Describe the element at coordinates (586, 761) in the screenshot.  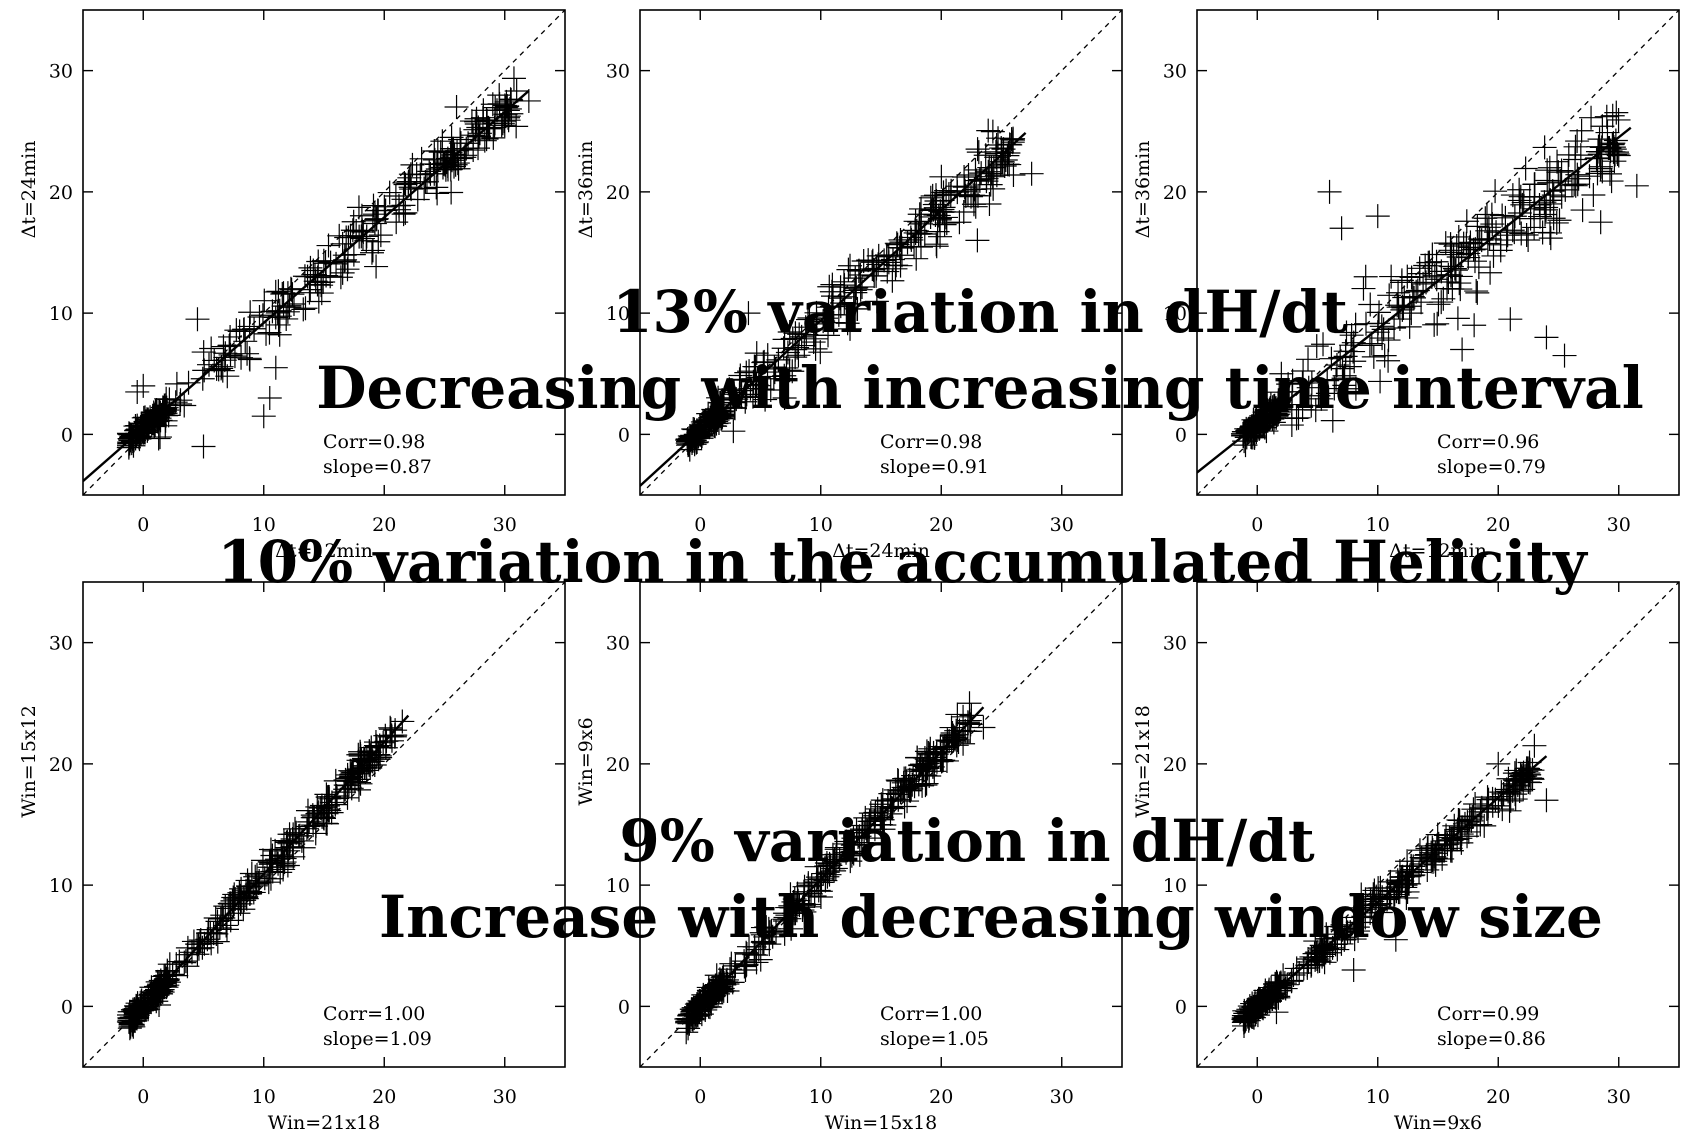
I see `y-axis-label: Win=9x6` at that location.